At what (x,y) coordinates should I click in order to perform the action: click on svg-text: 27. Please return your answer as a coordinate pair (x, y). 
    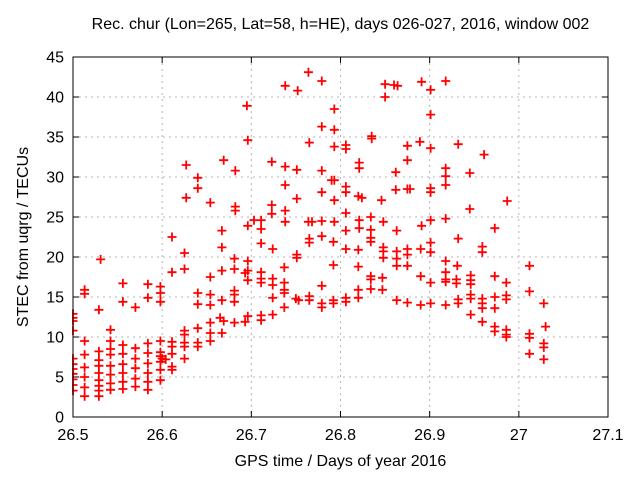
    Looking at the image, I should click on (519, 435).